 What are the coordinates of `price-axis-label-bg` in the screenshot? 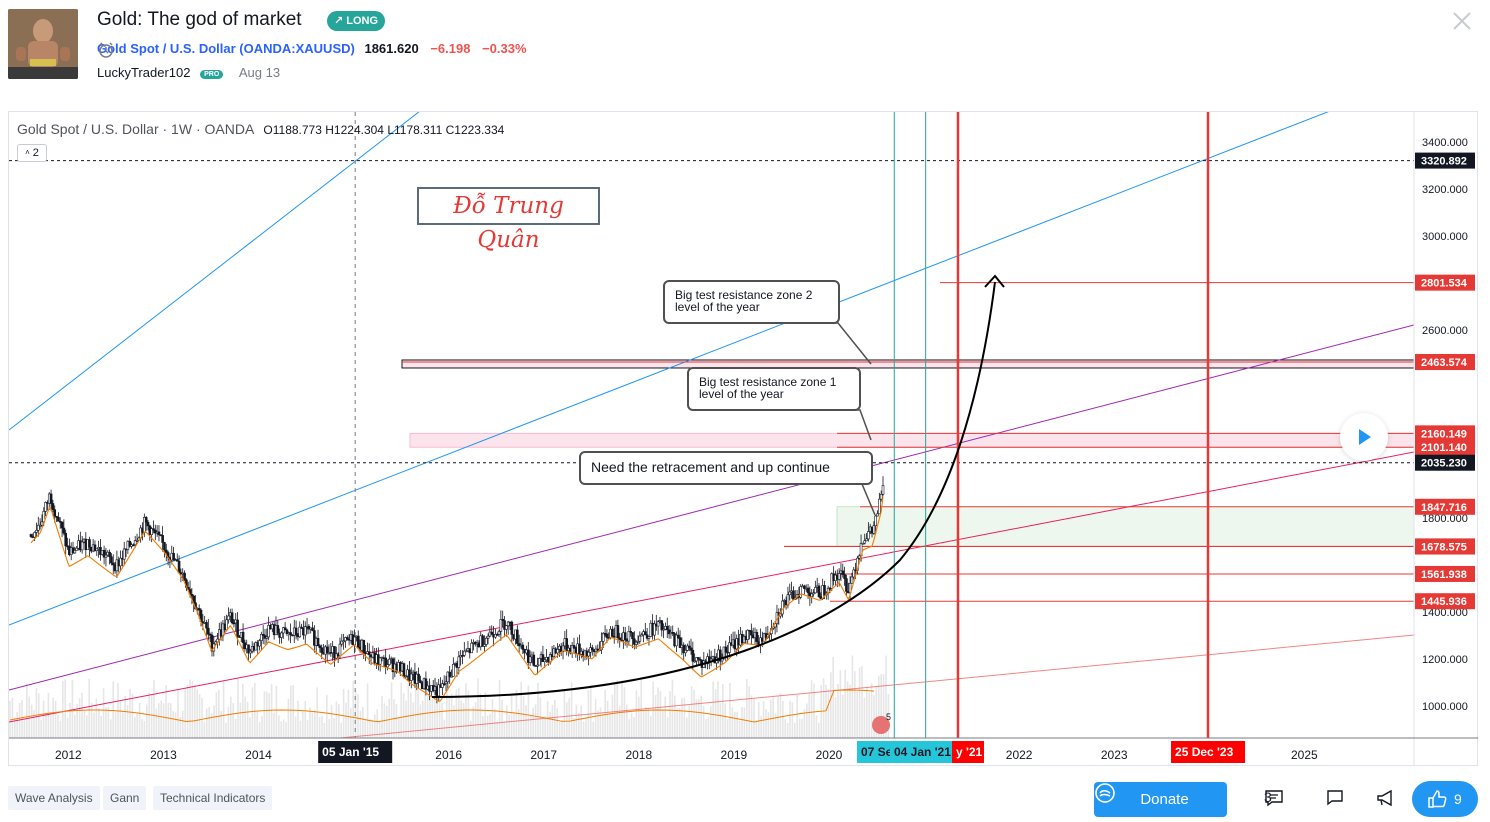 It's located at (1445, 160).